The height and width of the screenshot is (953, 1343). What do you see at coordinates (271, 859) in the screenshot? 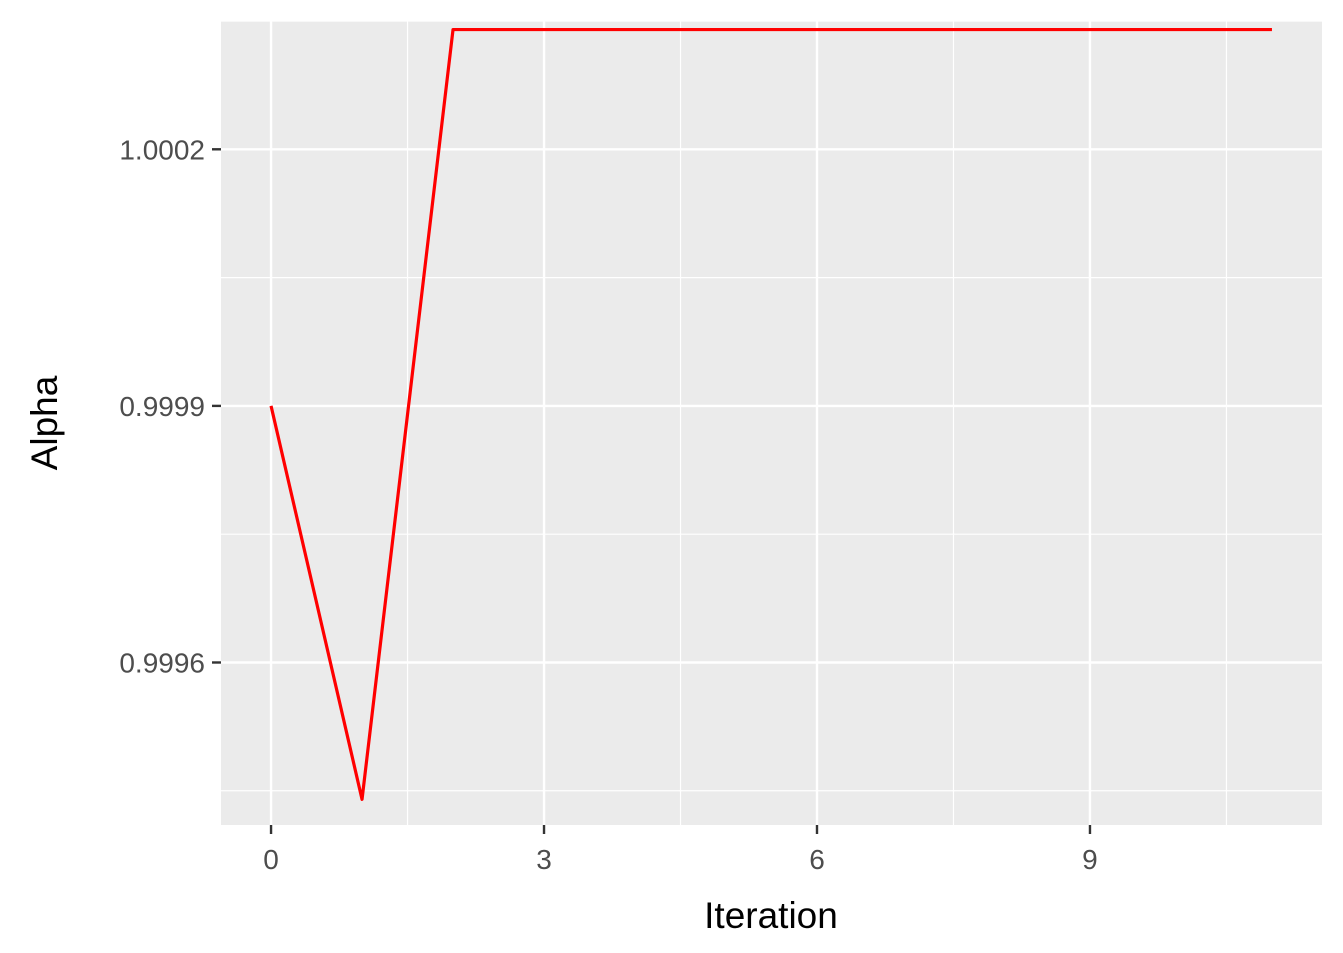
I see `x-tick-label-0: 0` at bounding box center [271, 859].